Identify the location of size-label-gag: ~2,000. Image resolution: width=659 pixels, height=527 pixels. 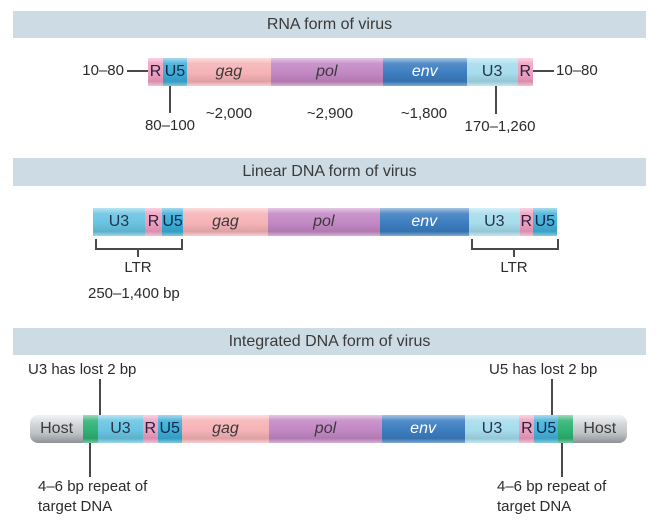
(229, 113).